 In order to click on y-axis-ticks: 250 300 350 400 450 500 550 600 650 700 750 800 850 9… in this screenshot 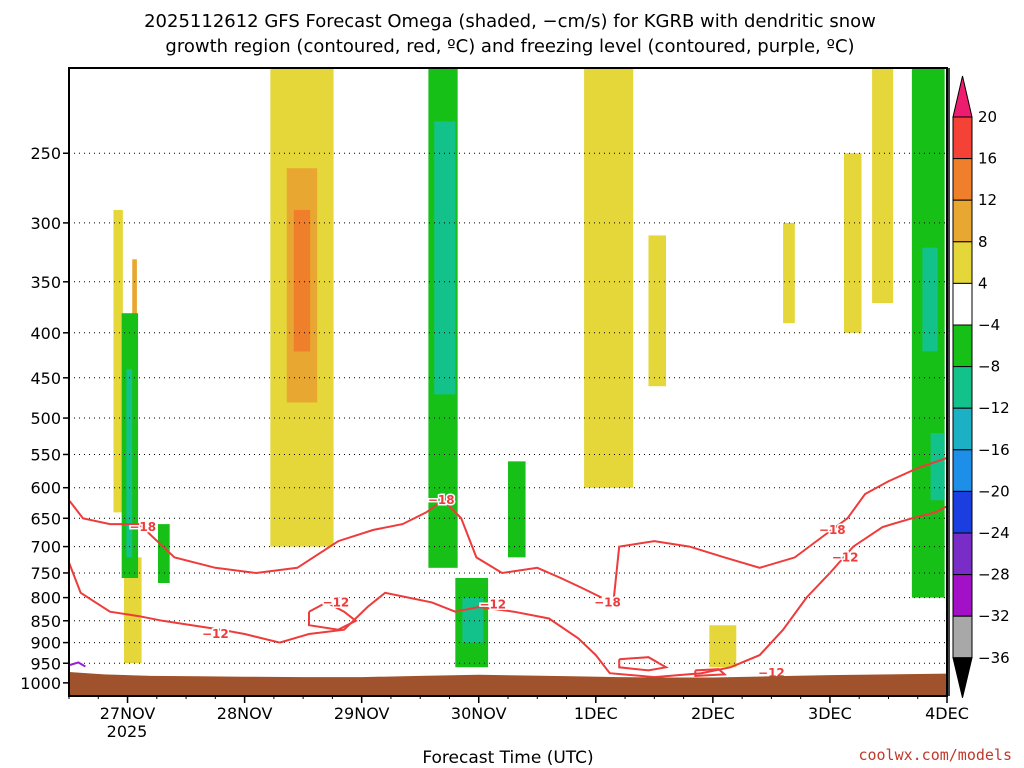, I will do `click(44, 418)`.